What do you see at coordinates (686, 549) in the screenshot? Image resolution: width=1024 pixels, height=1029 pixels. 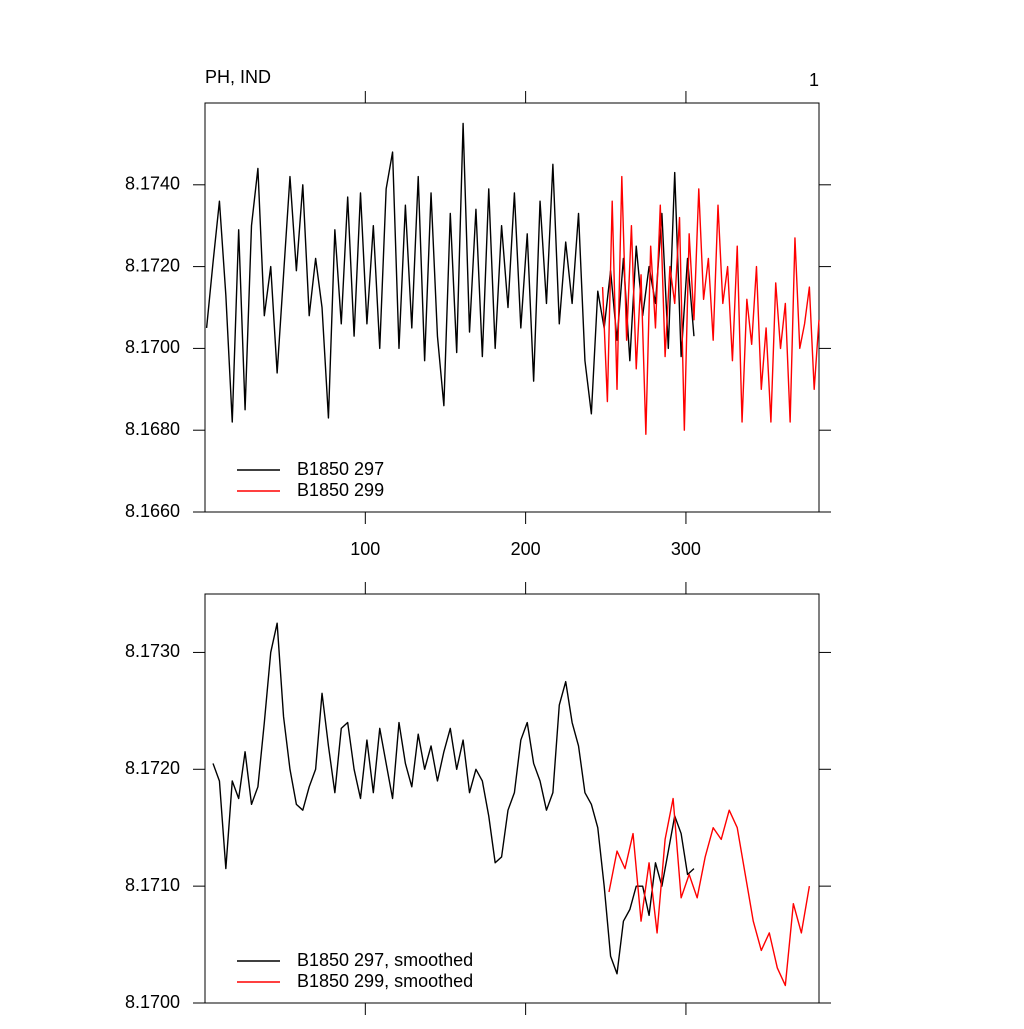 I see `x-tick-label: 300` at bounding box center [686, 549].